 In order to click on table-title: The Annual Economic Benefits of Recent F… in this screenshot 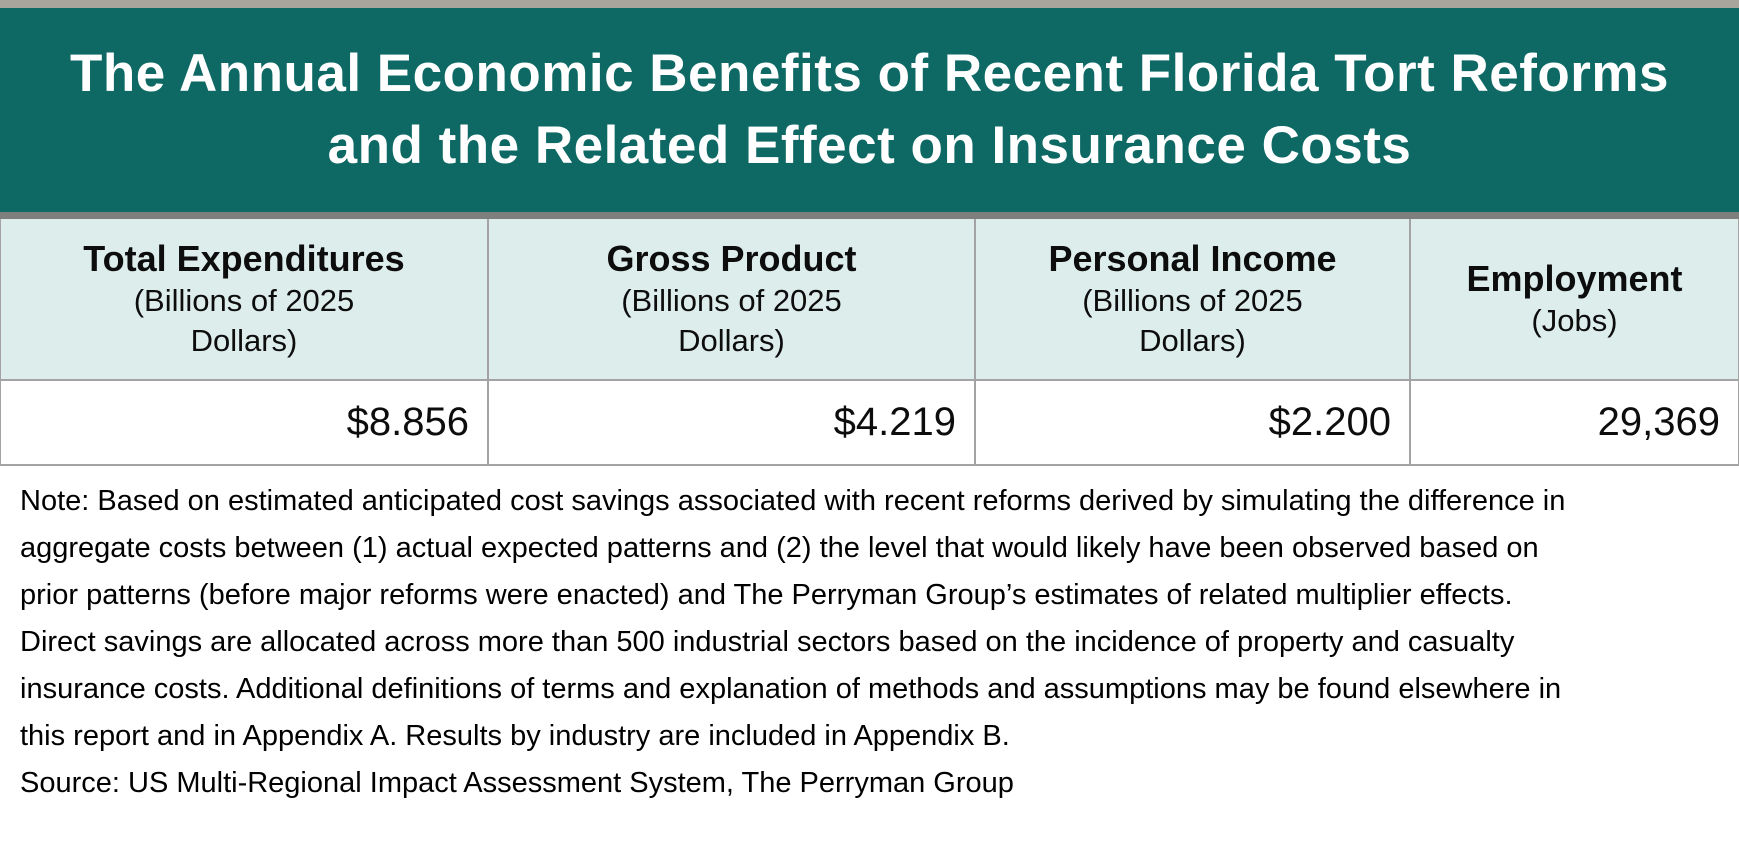, I will do `click(869, 109)`.